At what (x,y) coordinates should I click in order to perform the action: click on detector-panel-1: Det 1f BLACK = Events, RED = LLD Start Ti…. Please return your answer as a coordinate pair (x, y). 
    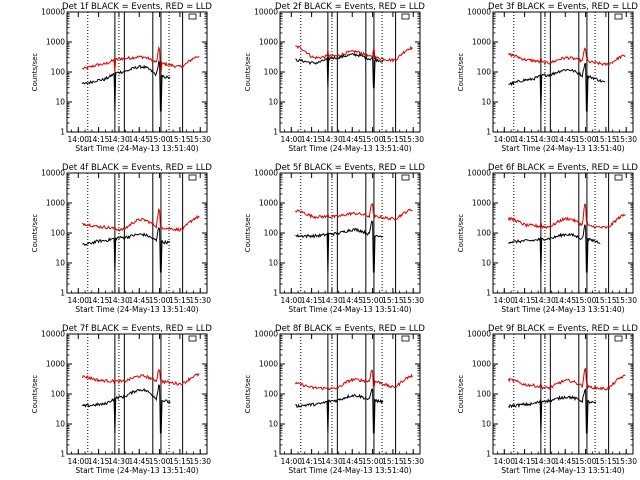
    Looking at the image, I should click on (121, 77).